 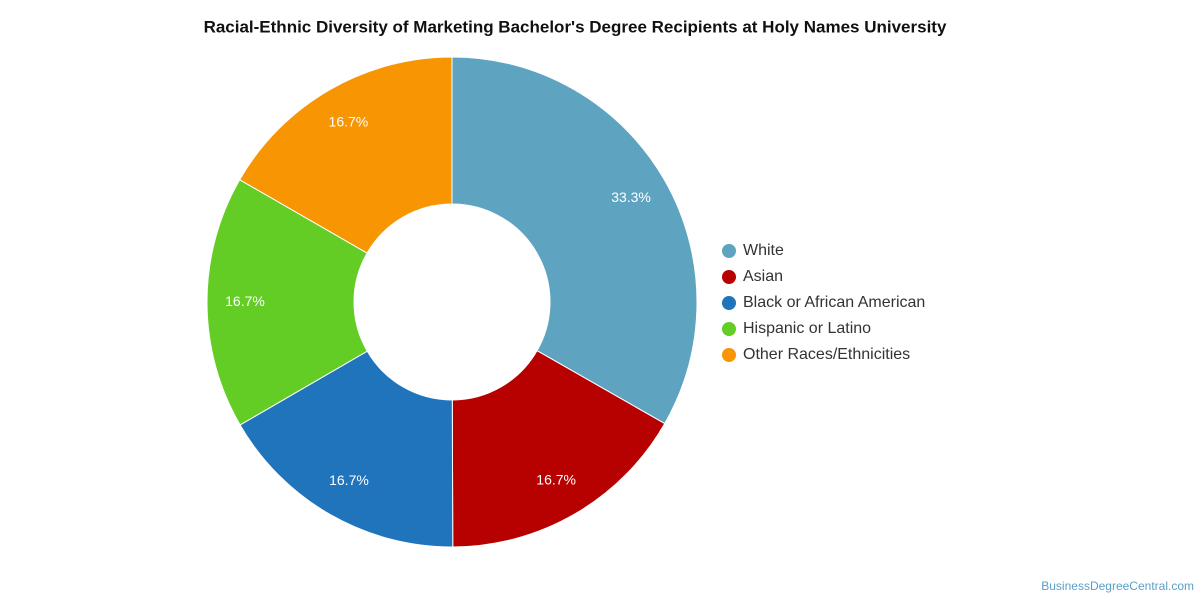 I want to click on source: BusinessDegreeCentral.com, so click(x=1117, y=586).